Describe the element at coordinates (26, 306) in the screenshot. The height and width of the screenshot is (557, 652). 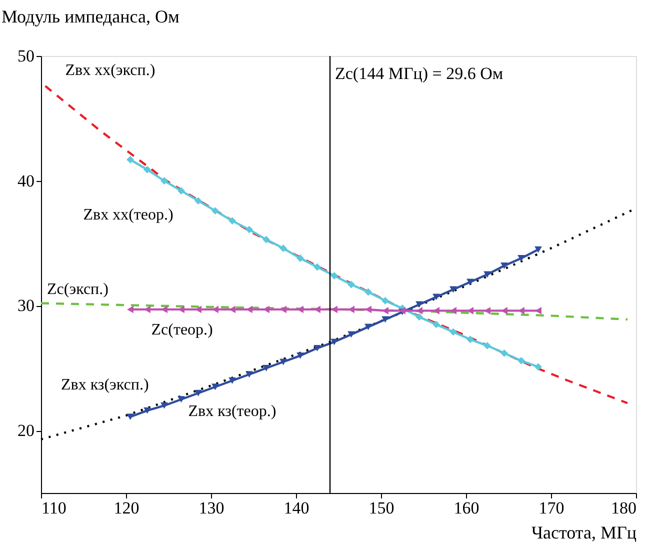
I see `y-tick-label: 30` at that location.